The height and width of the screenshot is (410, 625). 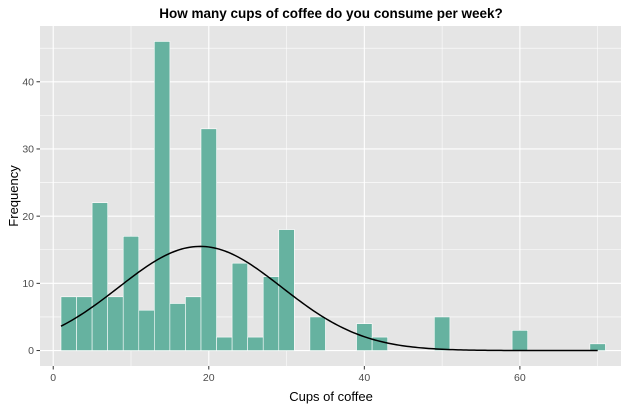 What do you see at coordinates (28, 217) in the screenshot?
I see `y-tick-label: 20` at bounding box center [28, 217].